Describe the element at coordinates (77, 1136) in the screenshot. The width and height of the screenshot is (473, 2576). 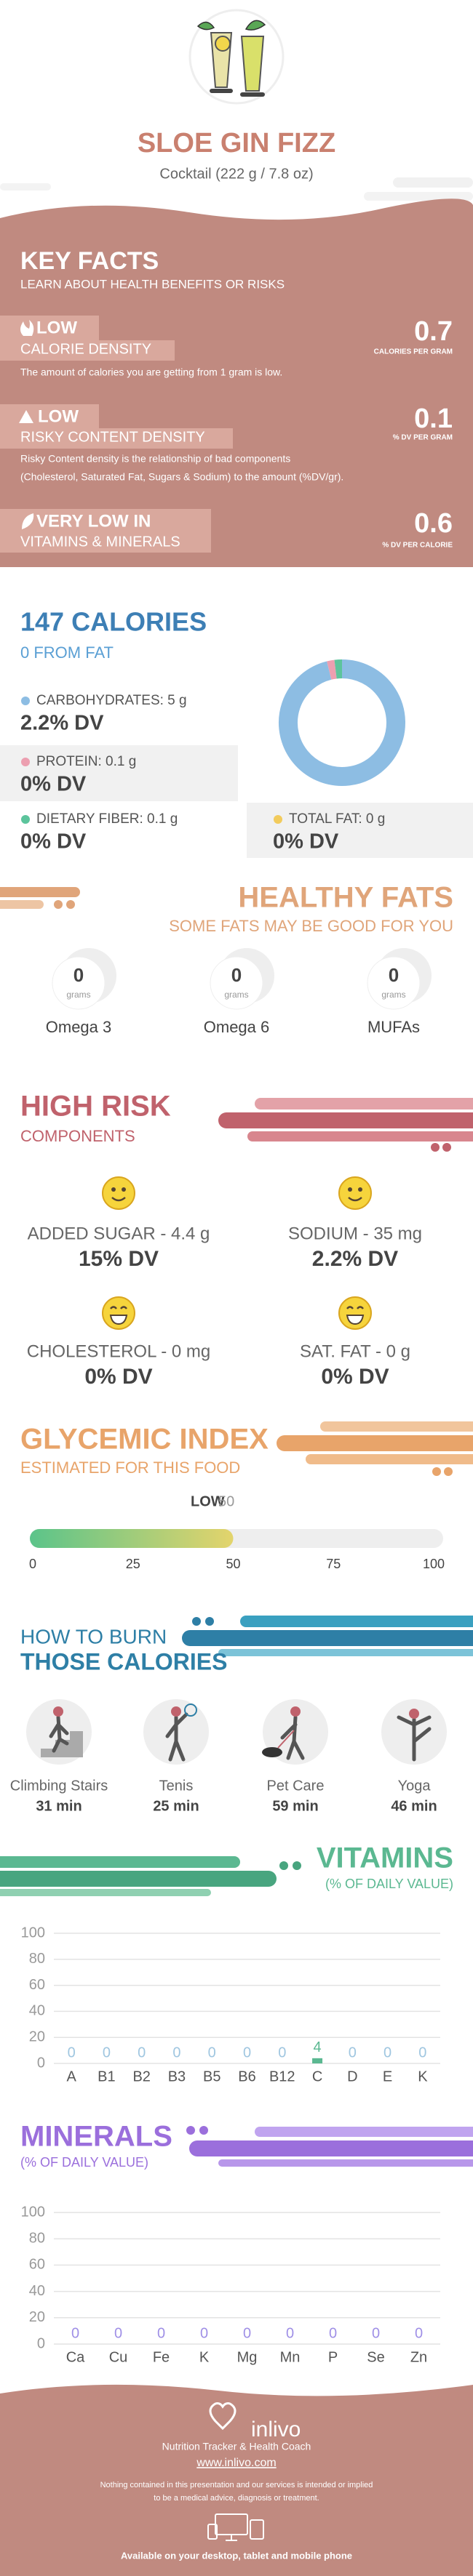
I see `section-subtitle: COMPONENTS` at that location.